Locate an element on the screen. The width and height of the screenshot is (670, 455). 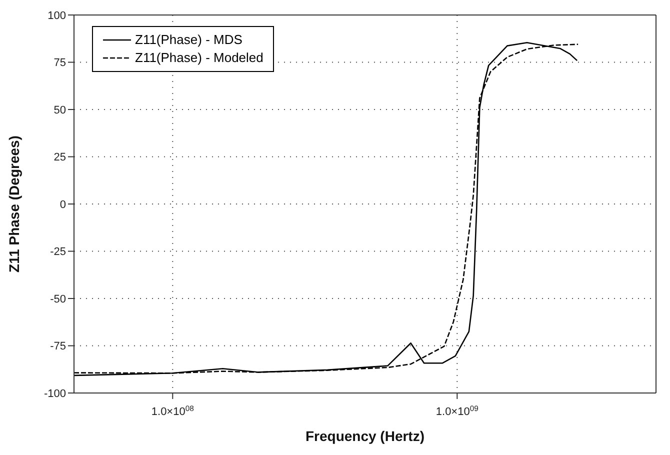
y-tick-label: 0 is located at coordinates (63, 204).